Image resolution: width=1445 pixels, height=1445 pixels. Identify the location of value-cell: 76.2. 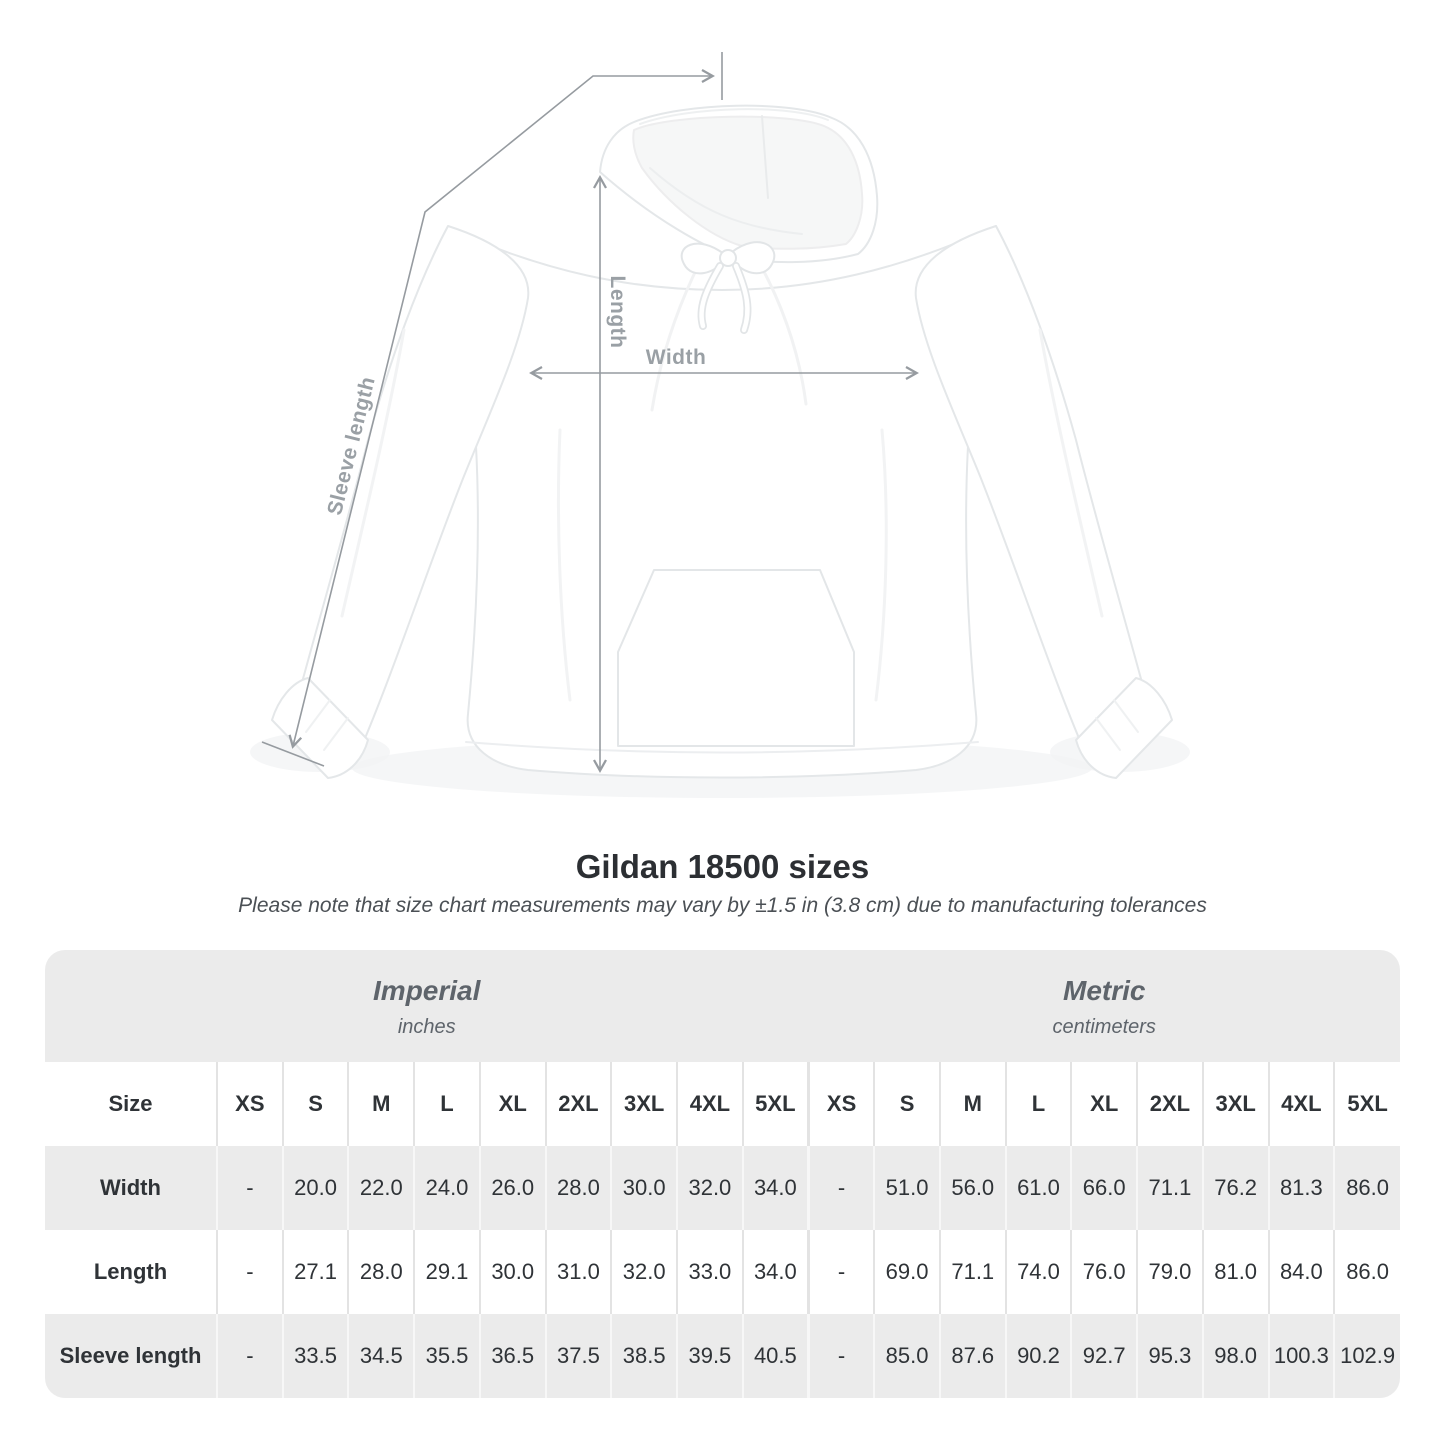
(1235, 1188).